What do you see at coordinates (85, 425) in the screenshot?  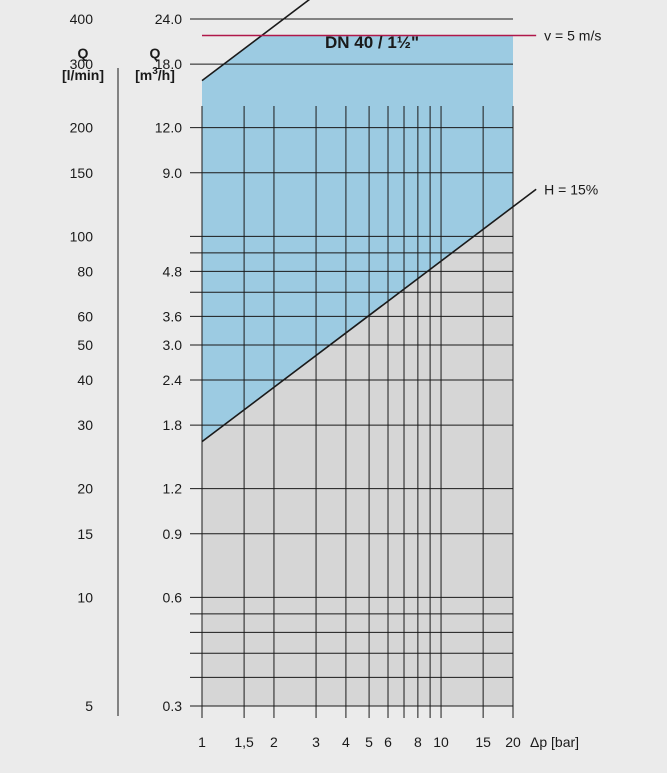 I see `left-tick-label-30: 30` at bounding box center [85, 425].